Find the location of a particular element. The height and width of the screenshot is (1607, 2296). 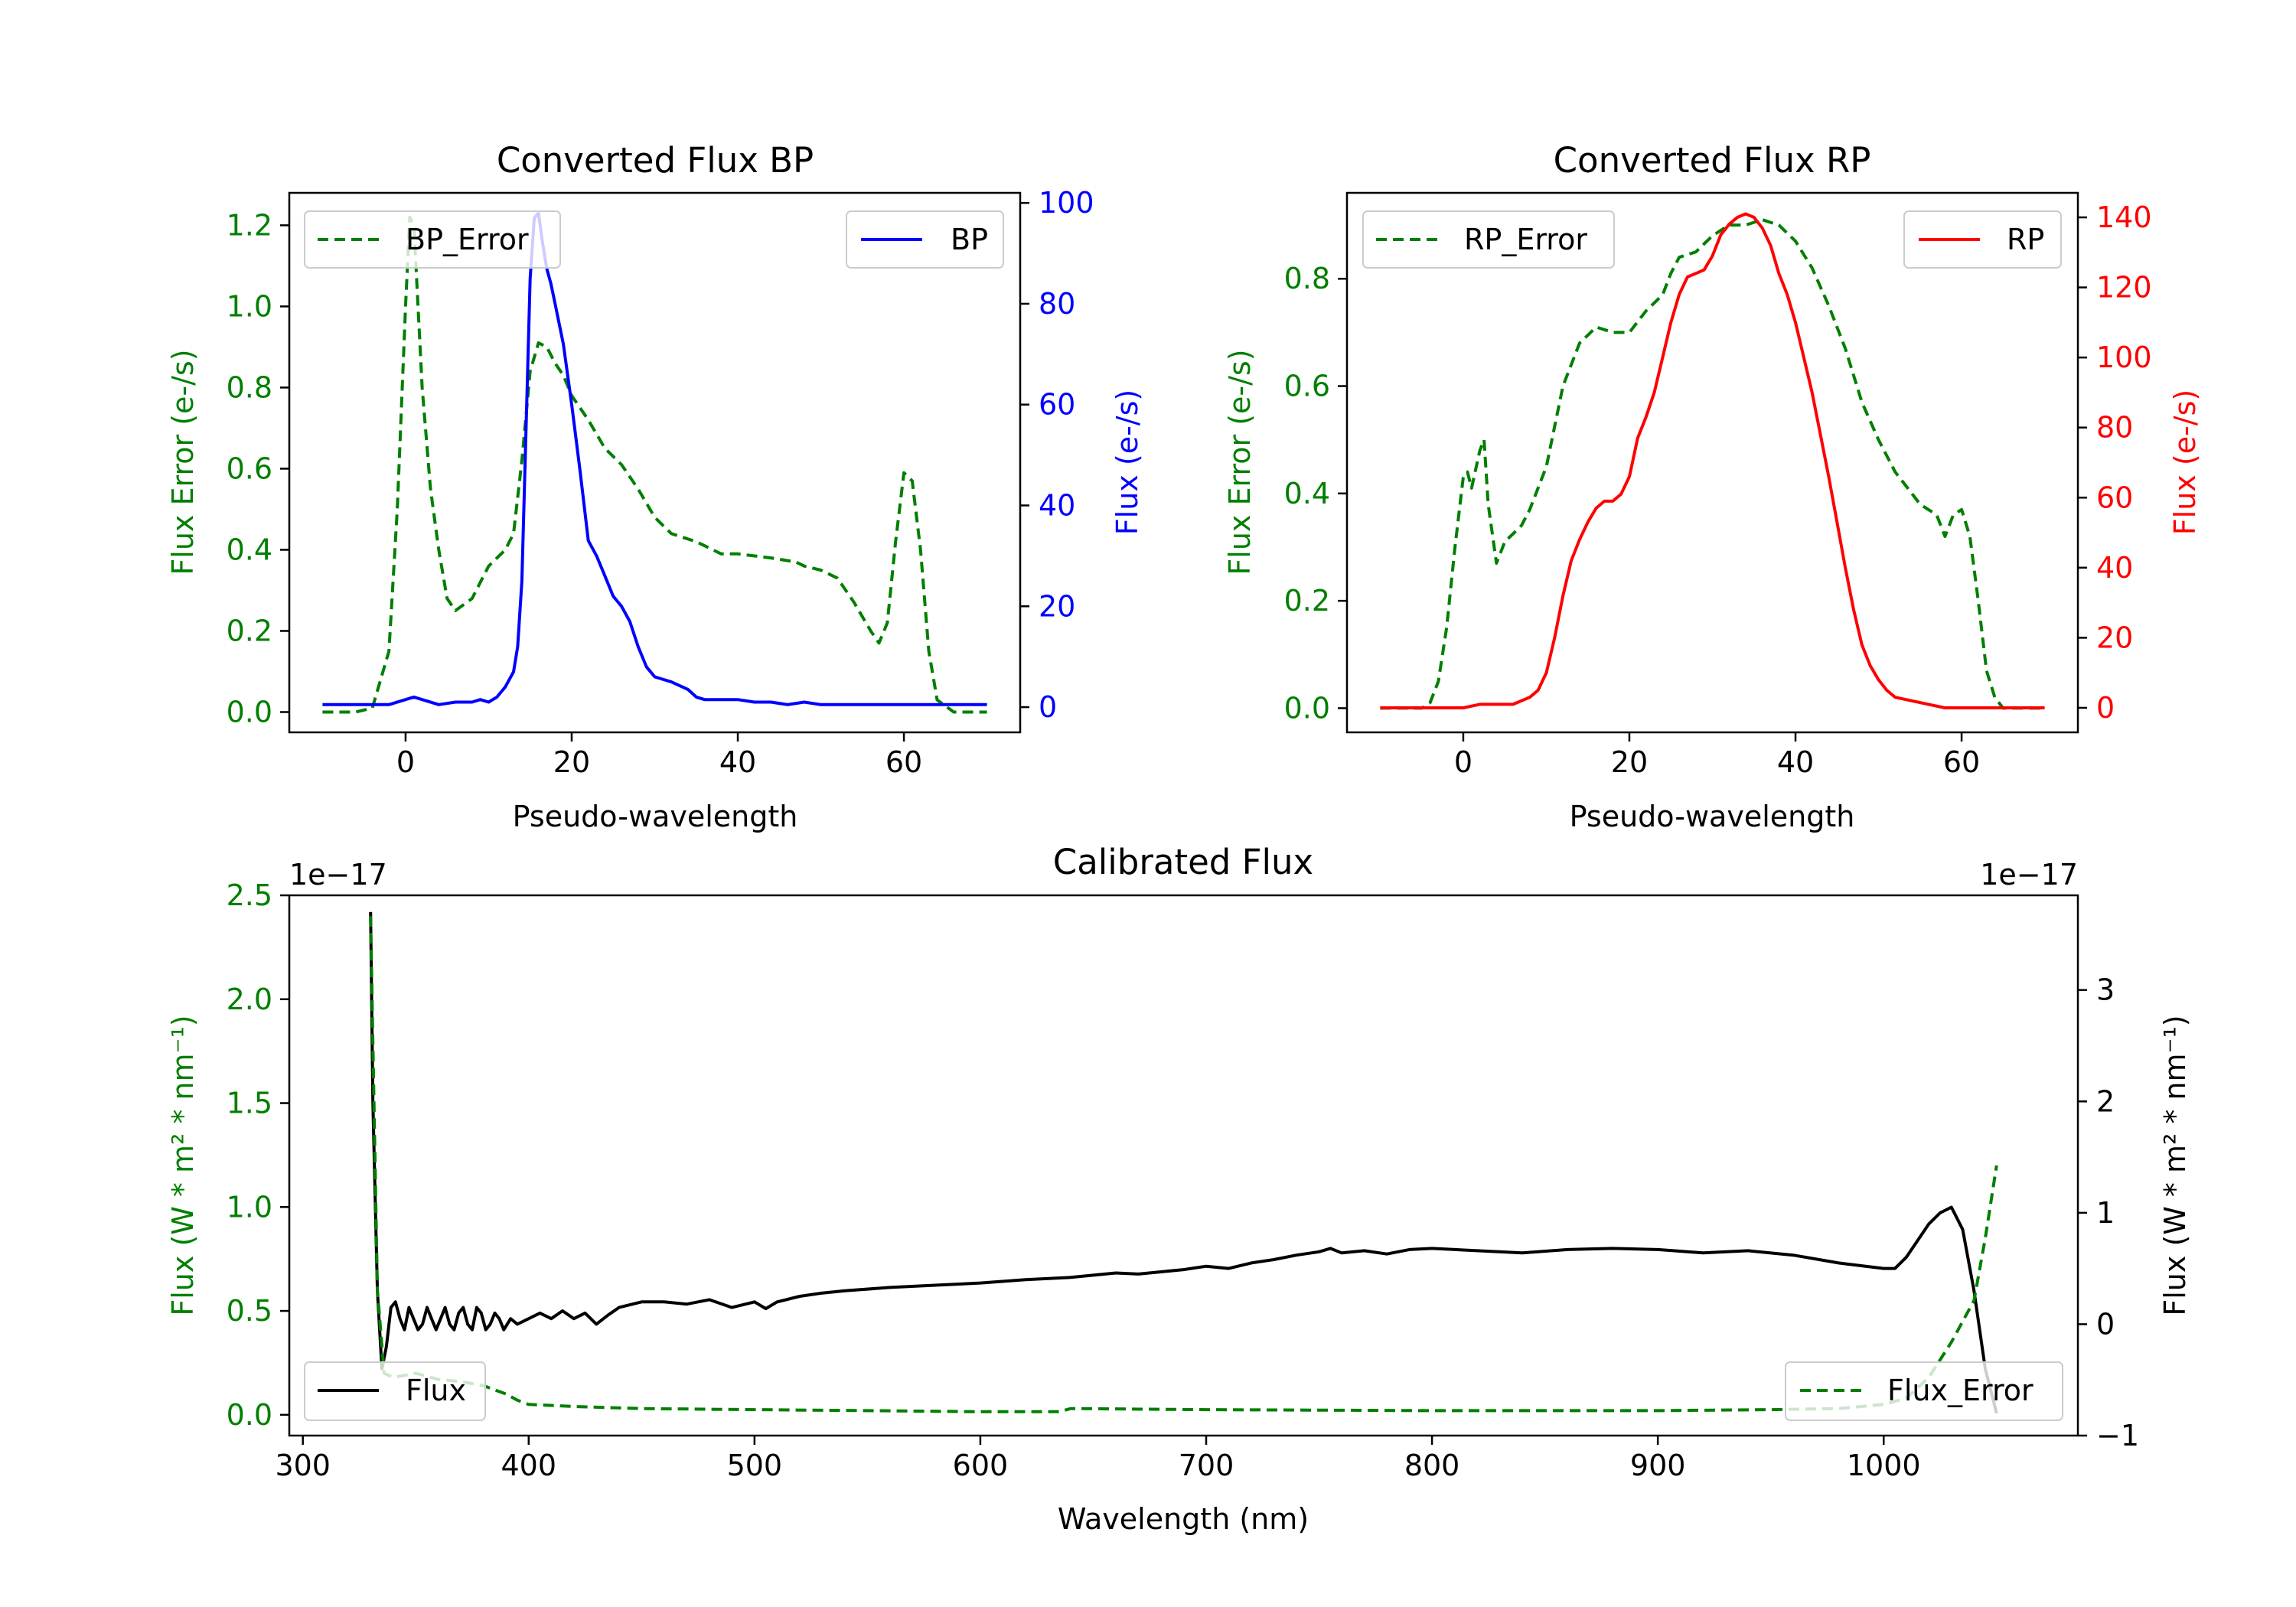

x-tick-label: 500 is located at coordinates (755, 1465).